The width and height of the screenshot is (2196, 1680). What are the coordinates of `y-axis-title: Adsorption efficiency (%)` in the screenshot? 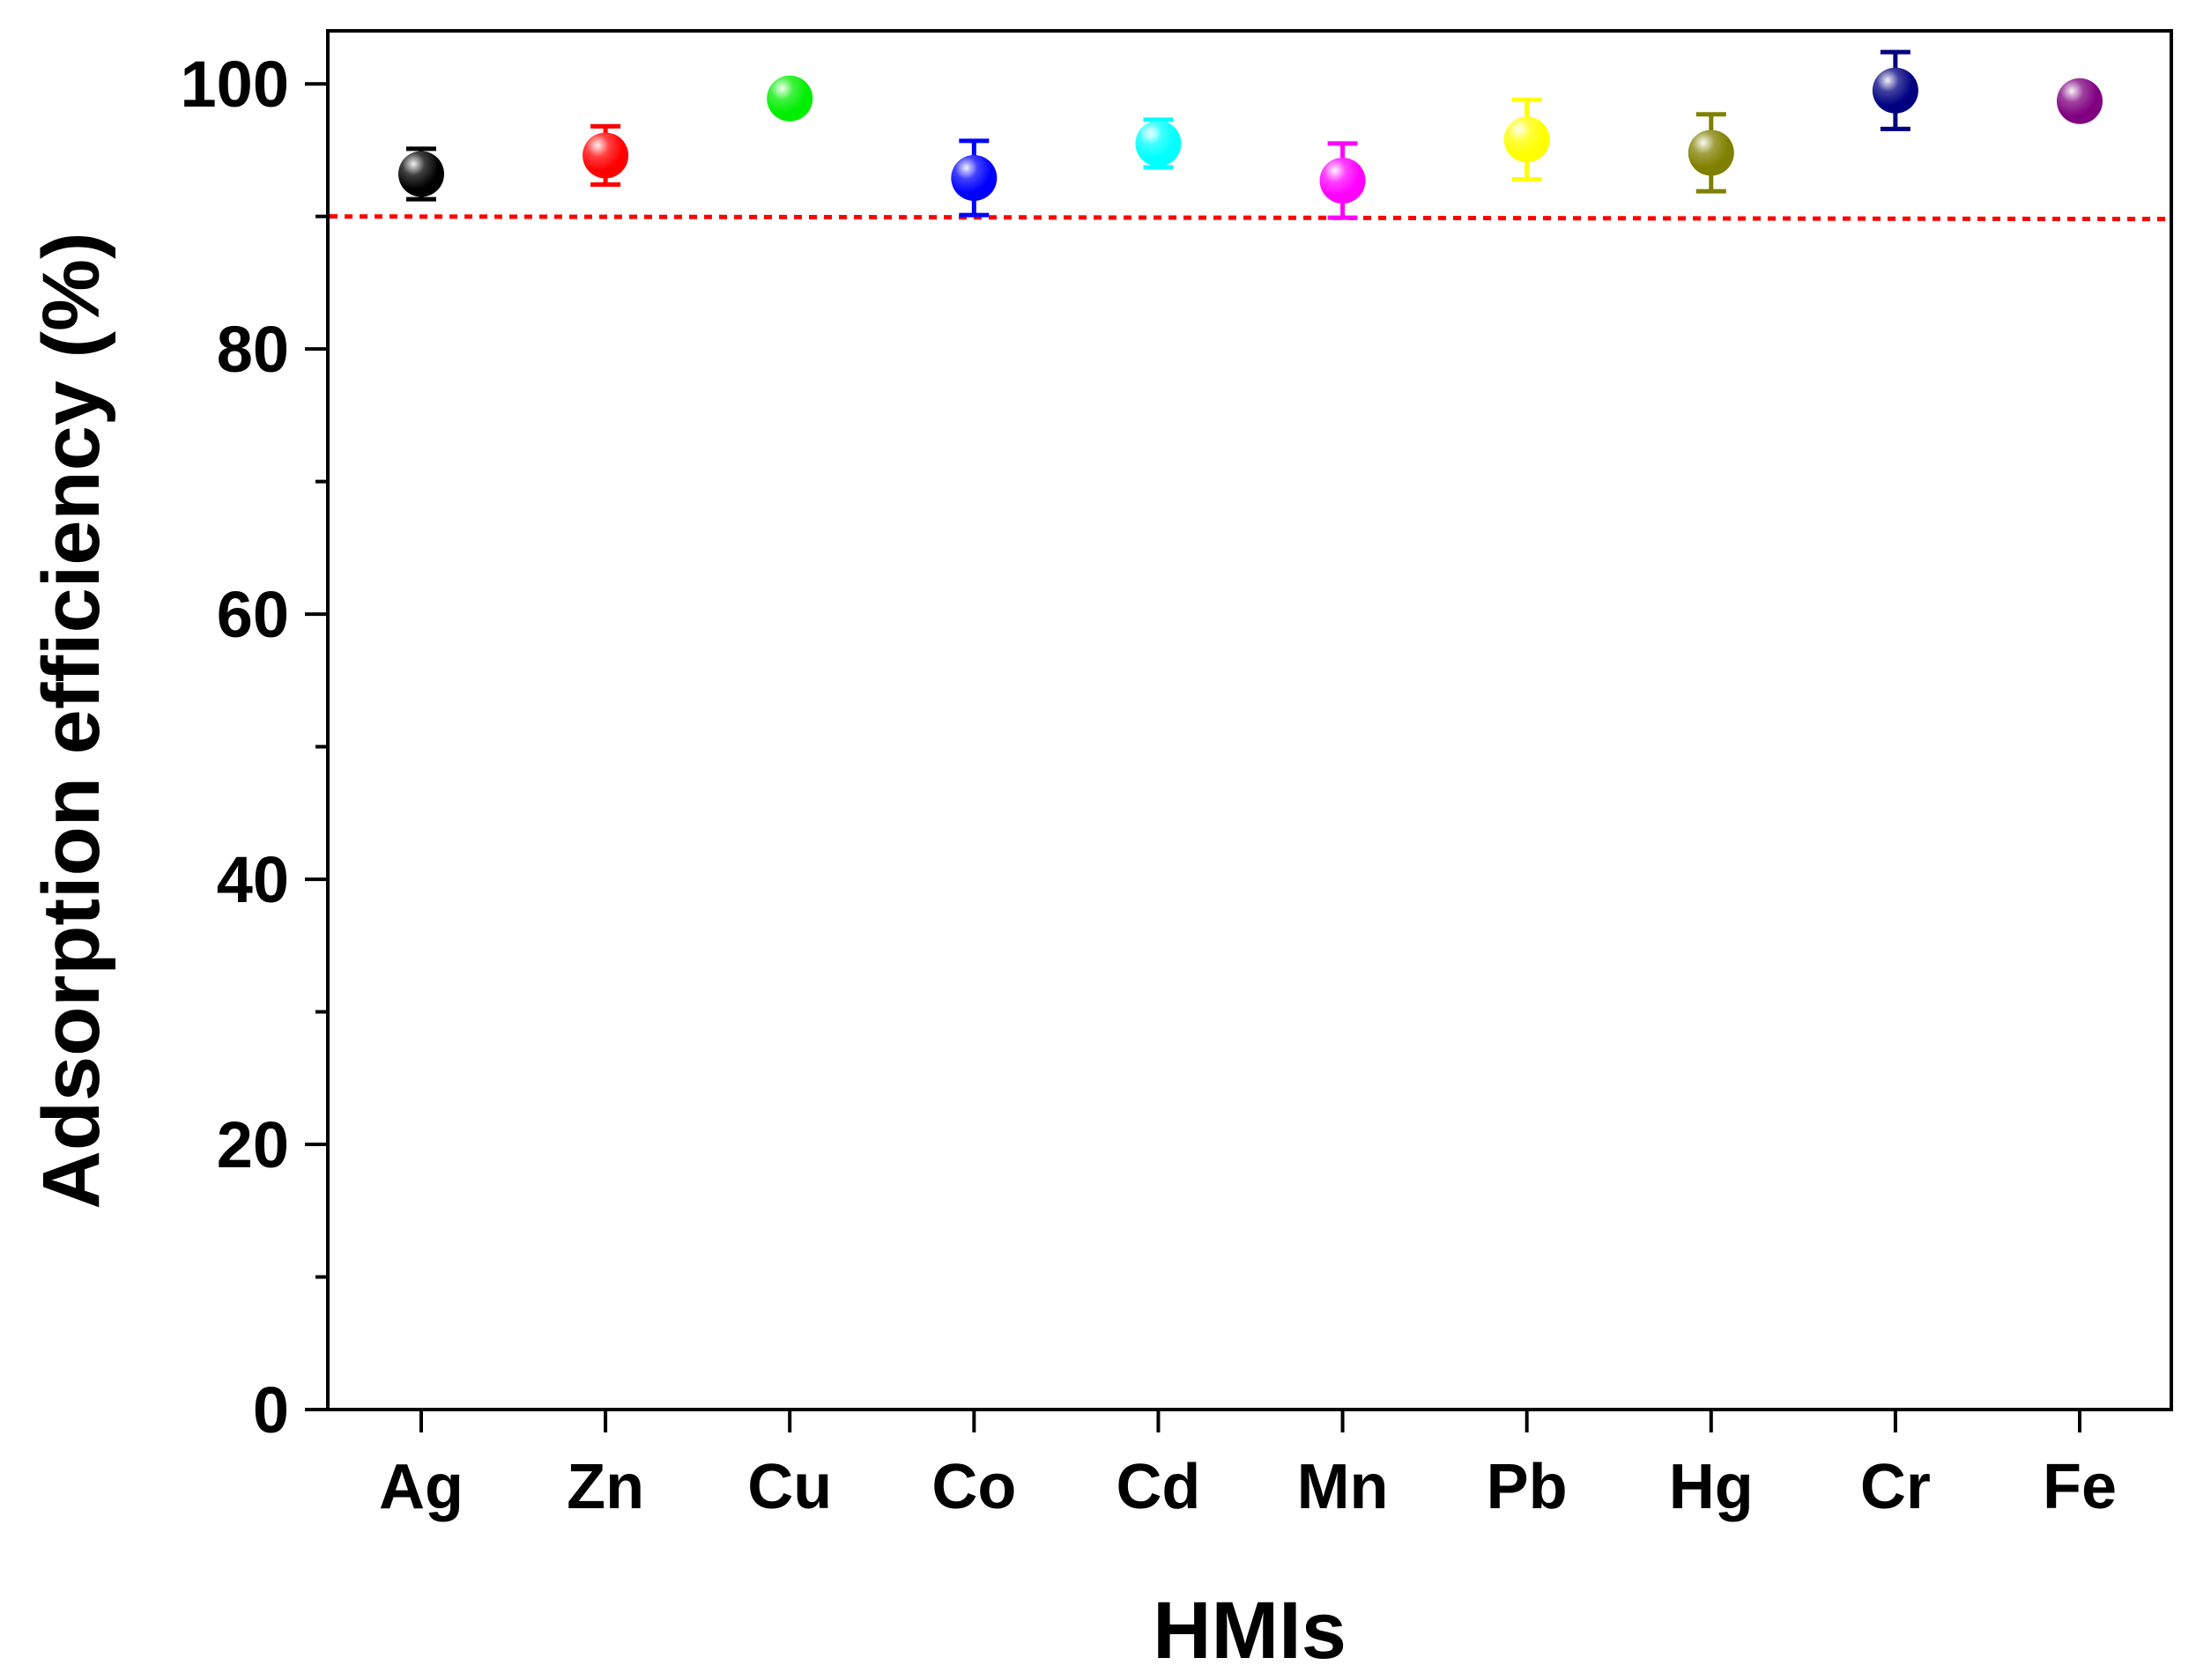 It's located at (71, 720).